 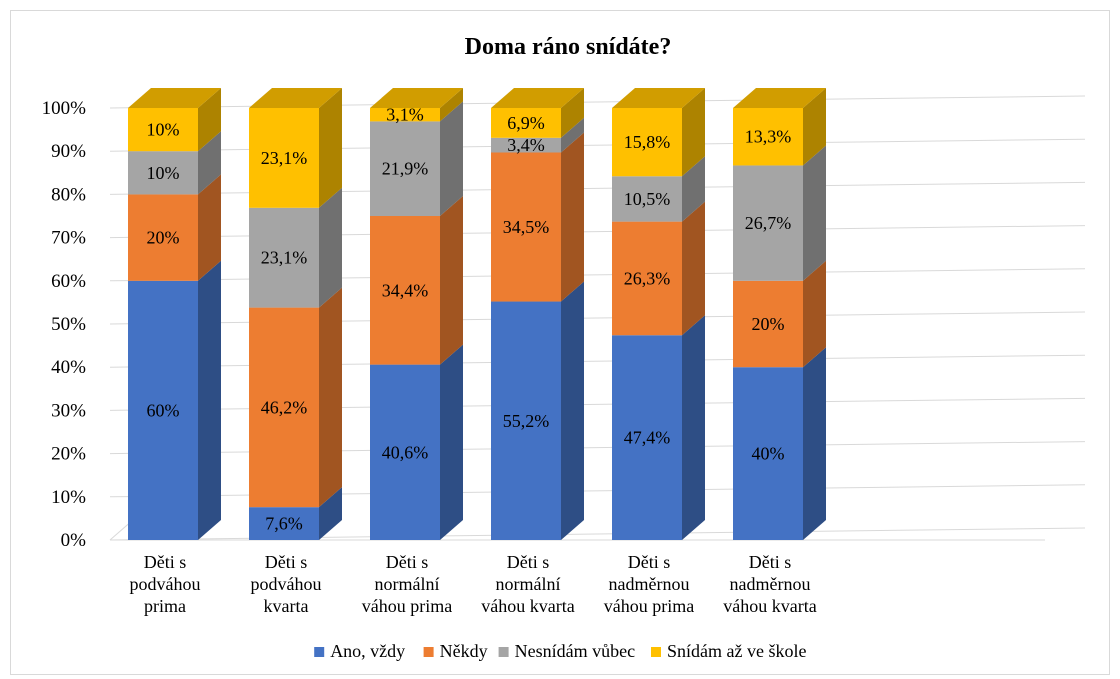 What do you see at coordinates (68, 454) in the screenshot?
I see `y-tick-label: 20%` at bounding box center [68, 454].